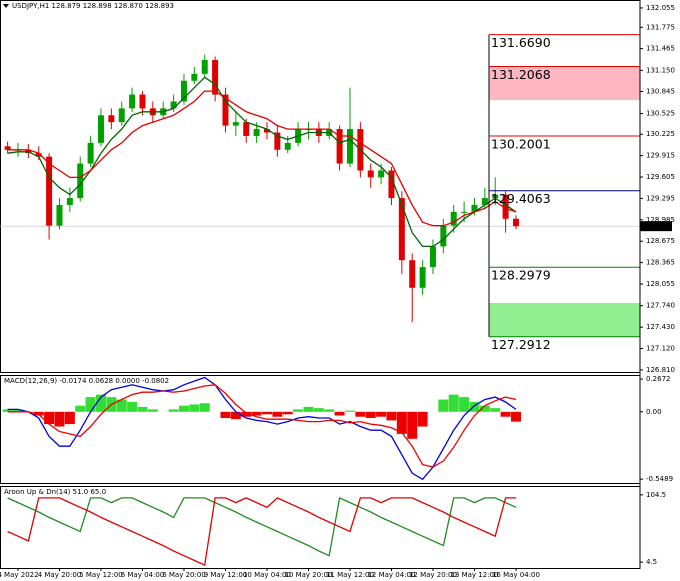 The width and height of the screenshot is (680, 581). What do you see at coordinates (474, 575) in the screenshot?
I see `x-tick-label: 13 May 12:00` at bounding box center [474, 575].